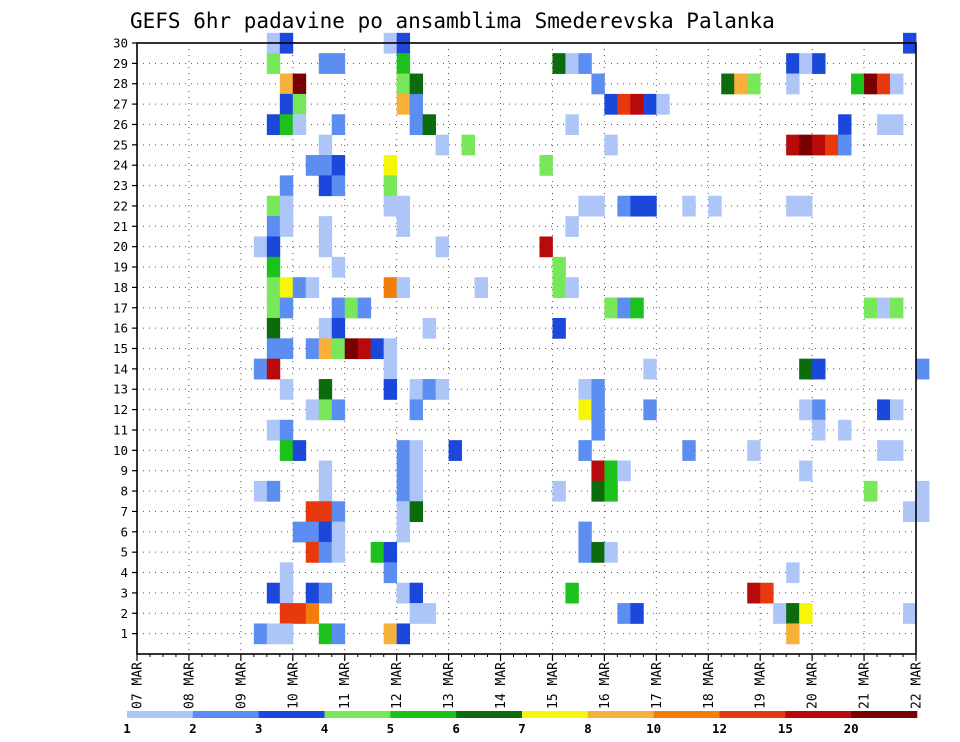  Describe the element at coordinates (120, 307) in the screenshot. I see `y-tick-label: 17` at that location.